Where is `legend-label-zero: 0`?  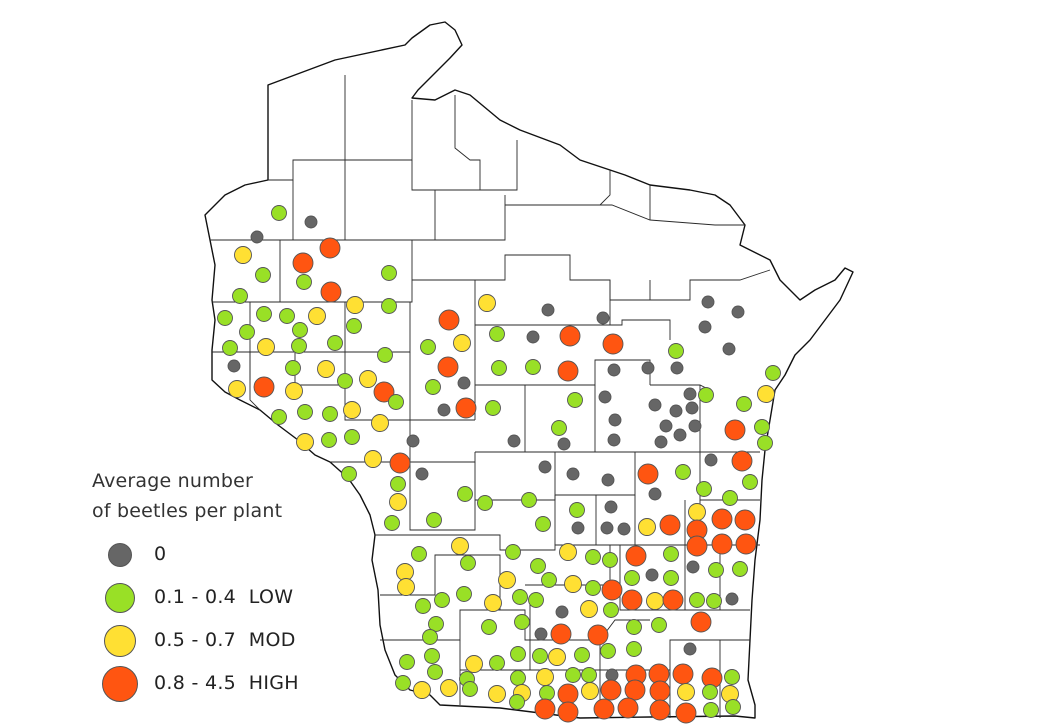 legend-label-zero: 0 is located at coordinates (160, 554).